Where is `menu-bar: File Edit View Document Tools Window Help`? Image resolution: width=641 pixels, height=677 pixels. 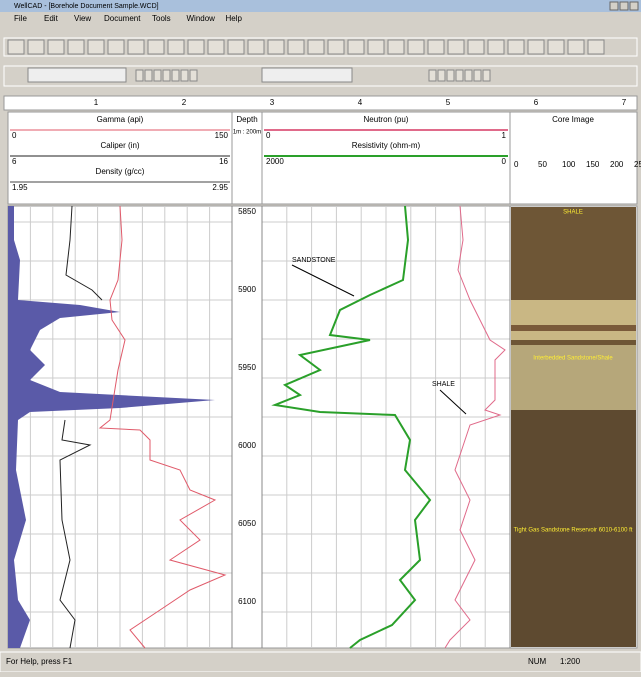
menu-bar: File Edit View Document Tools Window Help is located at coordinates (128, 18).